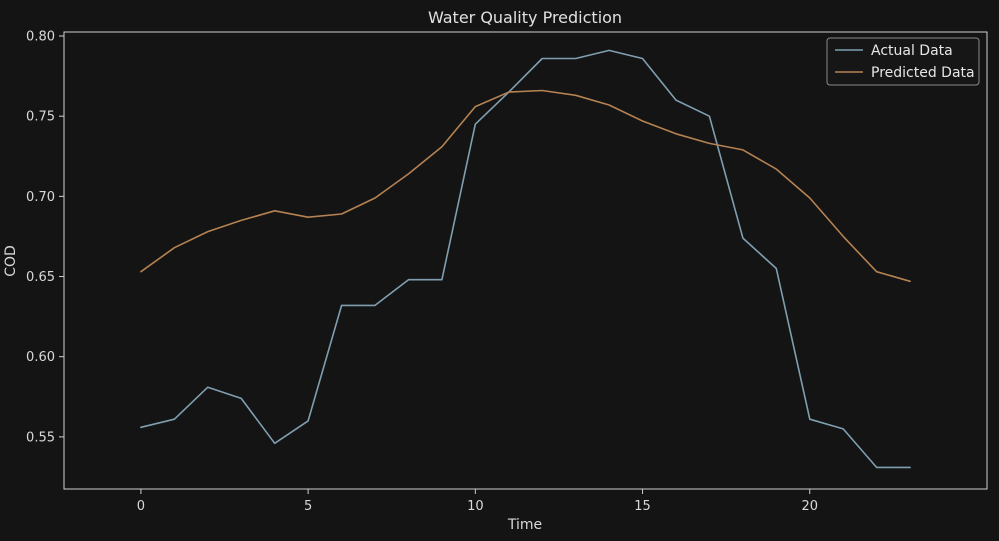  I want to click on x-tick-label: 15, so click(642, 506).